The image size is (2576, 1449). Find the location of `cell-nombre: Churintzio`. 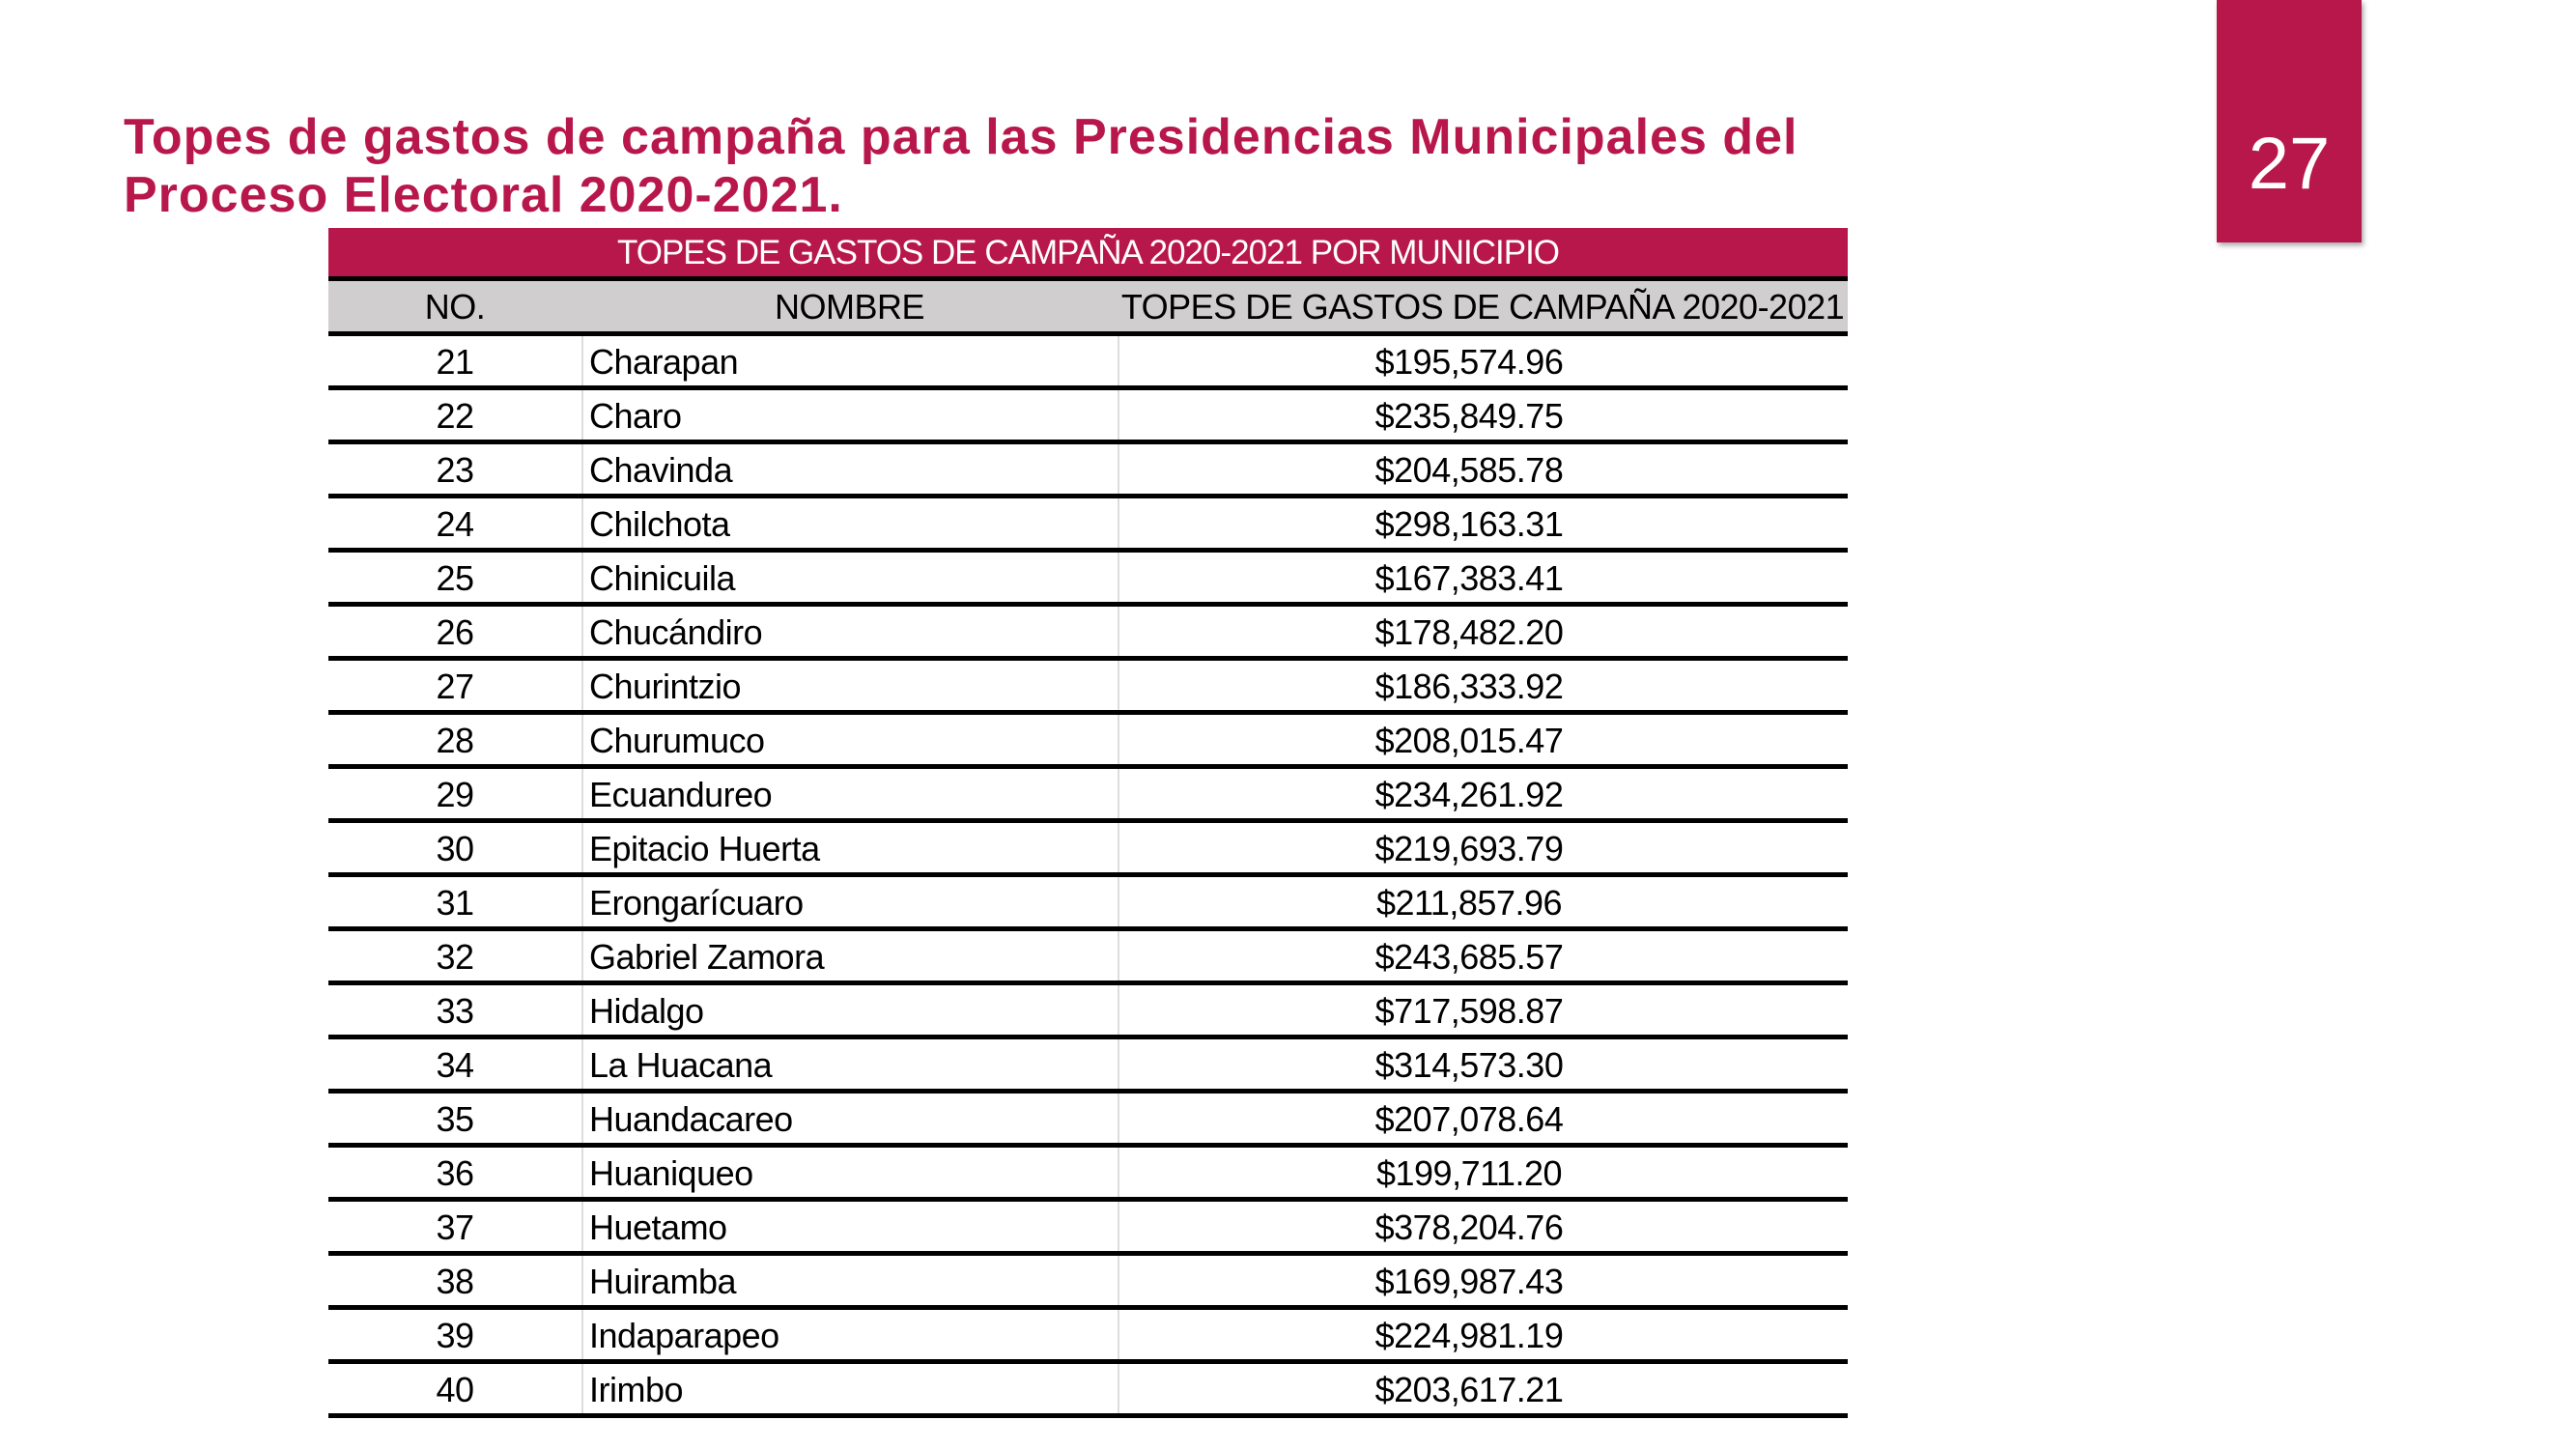

cell-nombre: Churintzio is located at coordinates (851, 685).